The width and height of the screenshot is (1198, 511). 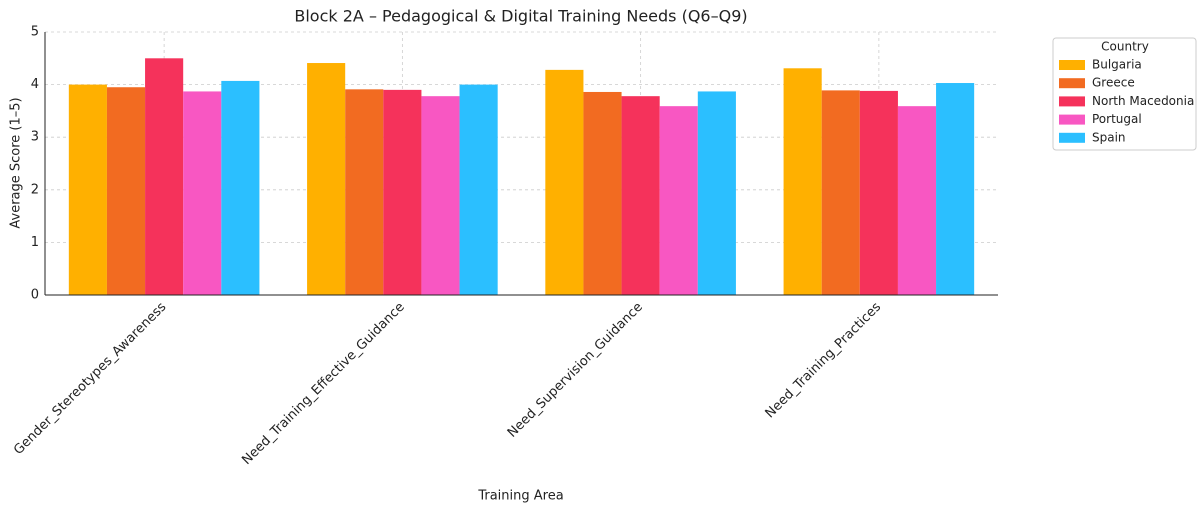 I want to click on y-tick-label: 3, so click(x=35, y=137).